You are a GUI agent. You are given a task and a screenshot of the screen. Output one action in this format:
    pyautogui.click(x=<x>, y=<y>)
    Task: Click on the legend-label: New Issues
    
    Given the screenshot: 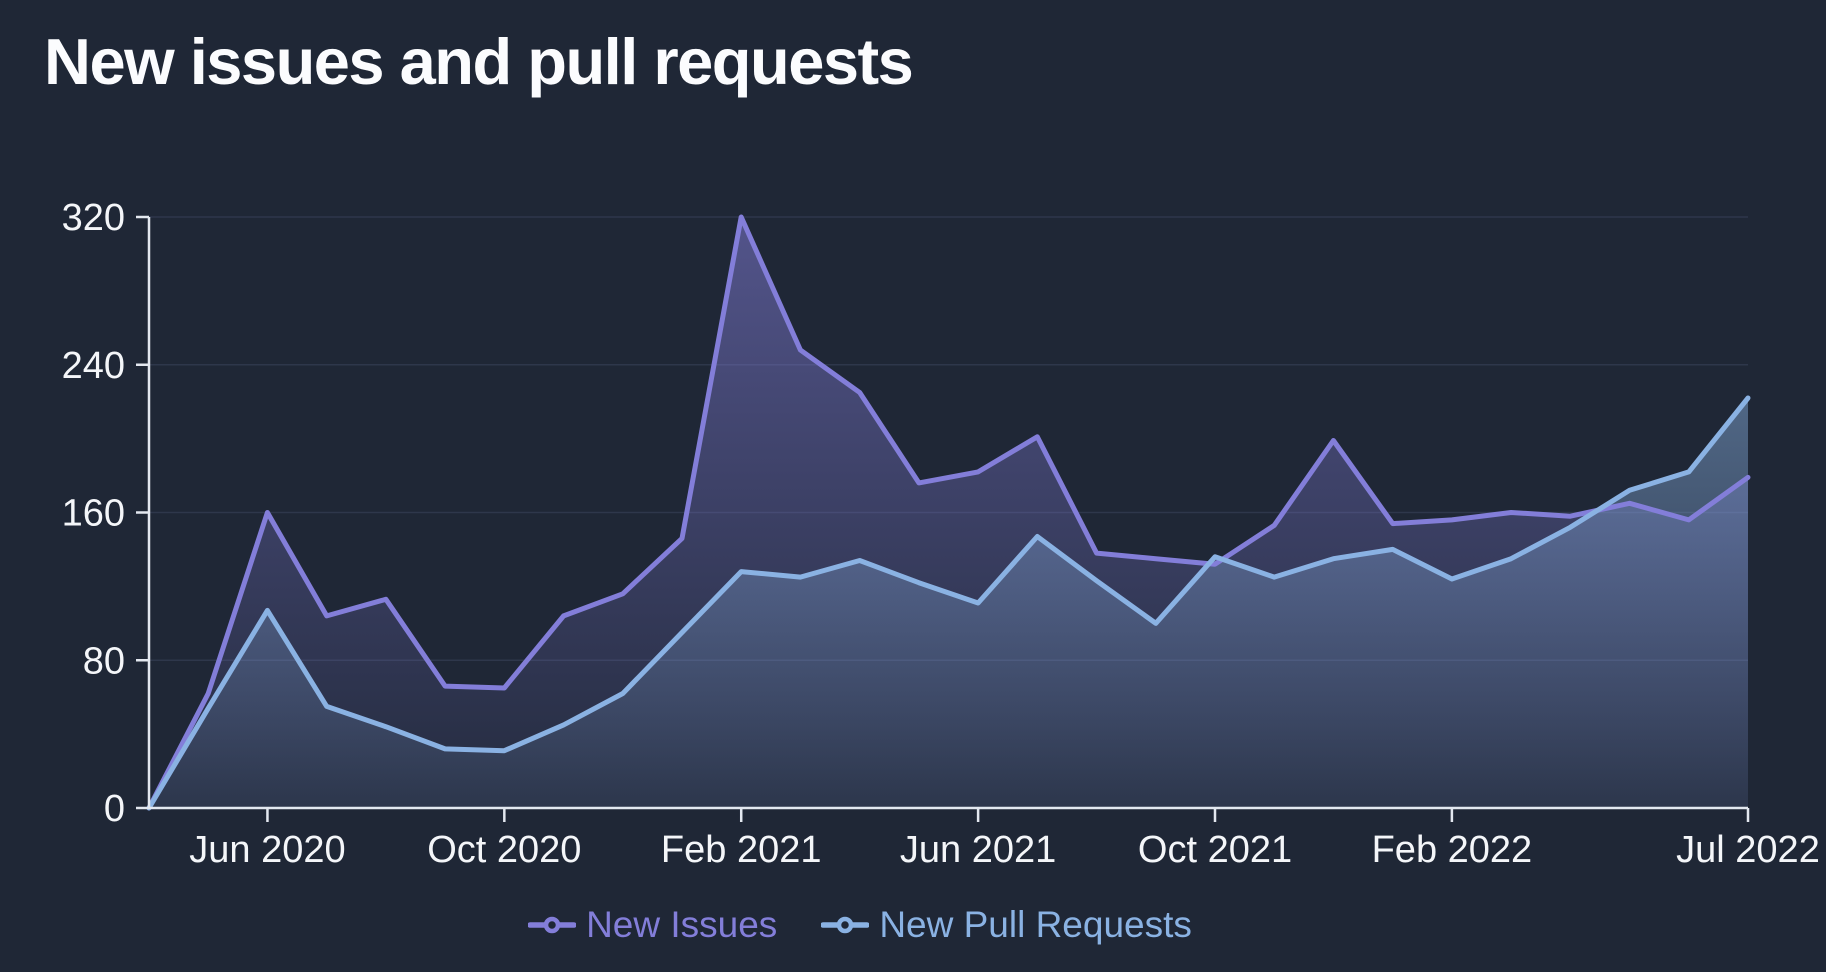 What is the action you would take?
    pyautogui.click(x=682, y=924)
    